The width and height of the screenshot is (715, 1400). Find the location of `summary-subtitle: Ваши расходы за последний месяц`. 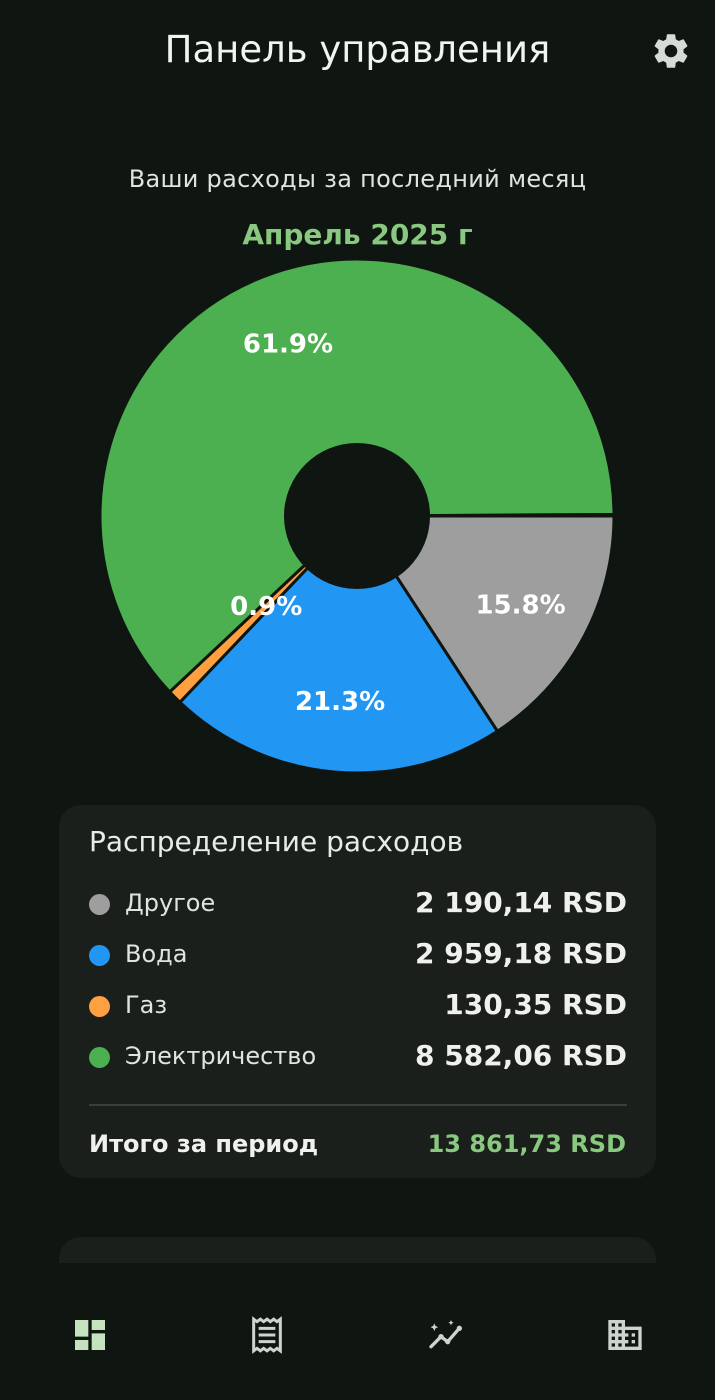

summary-subtitle: Ваши расходы за последний месяц is located at coordinates (357, 179).